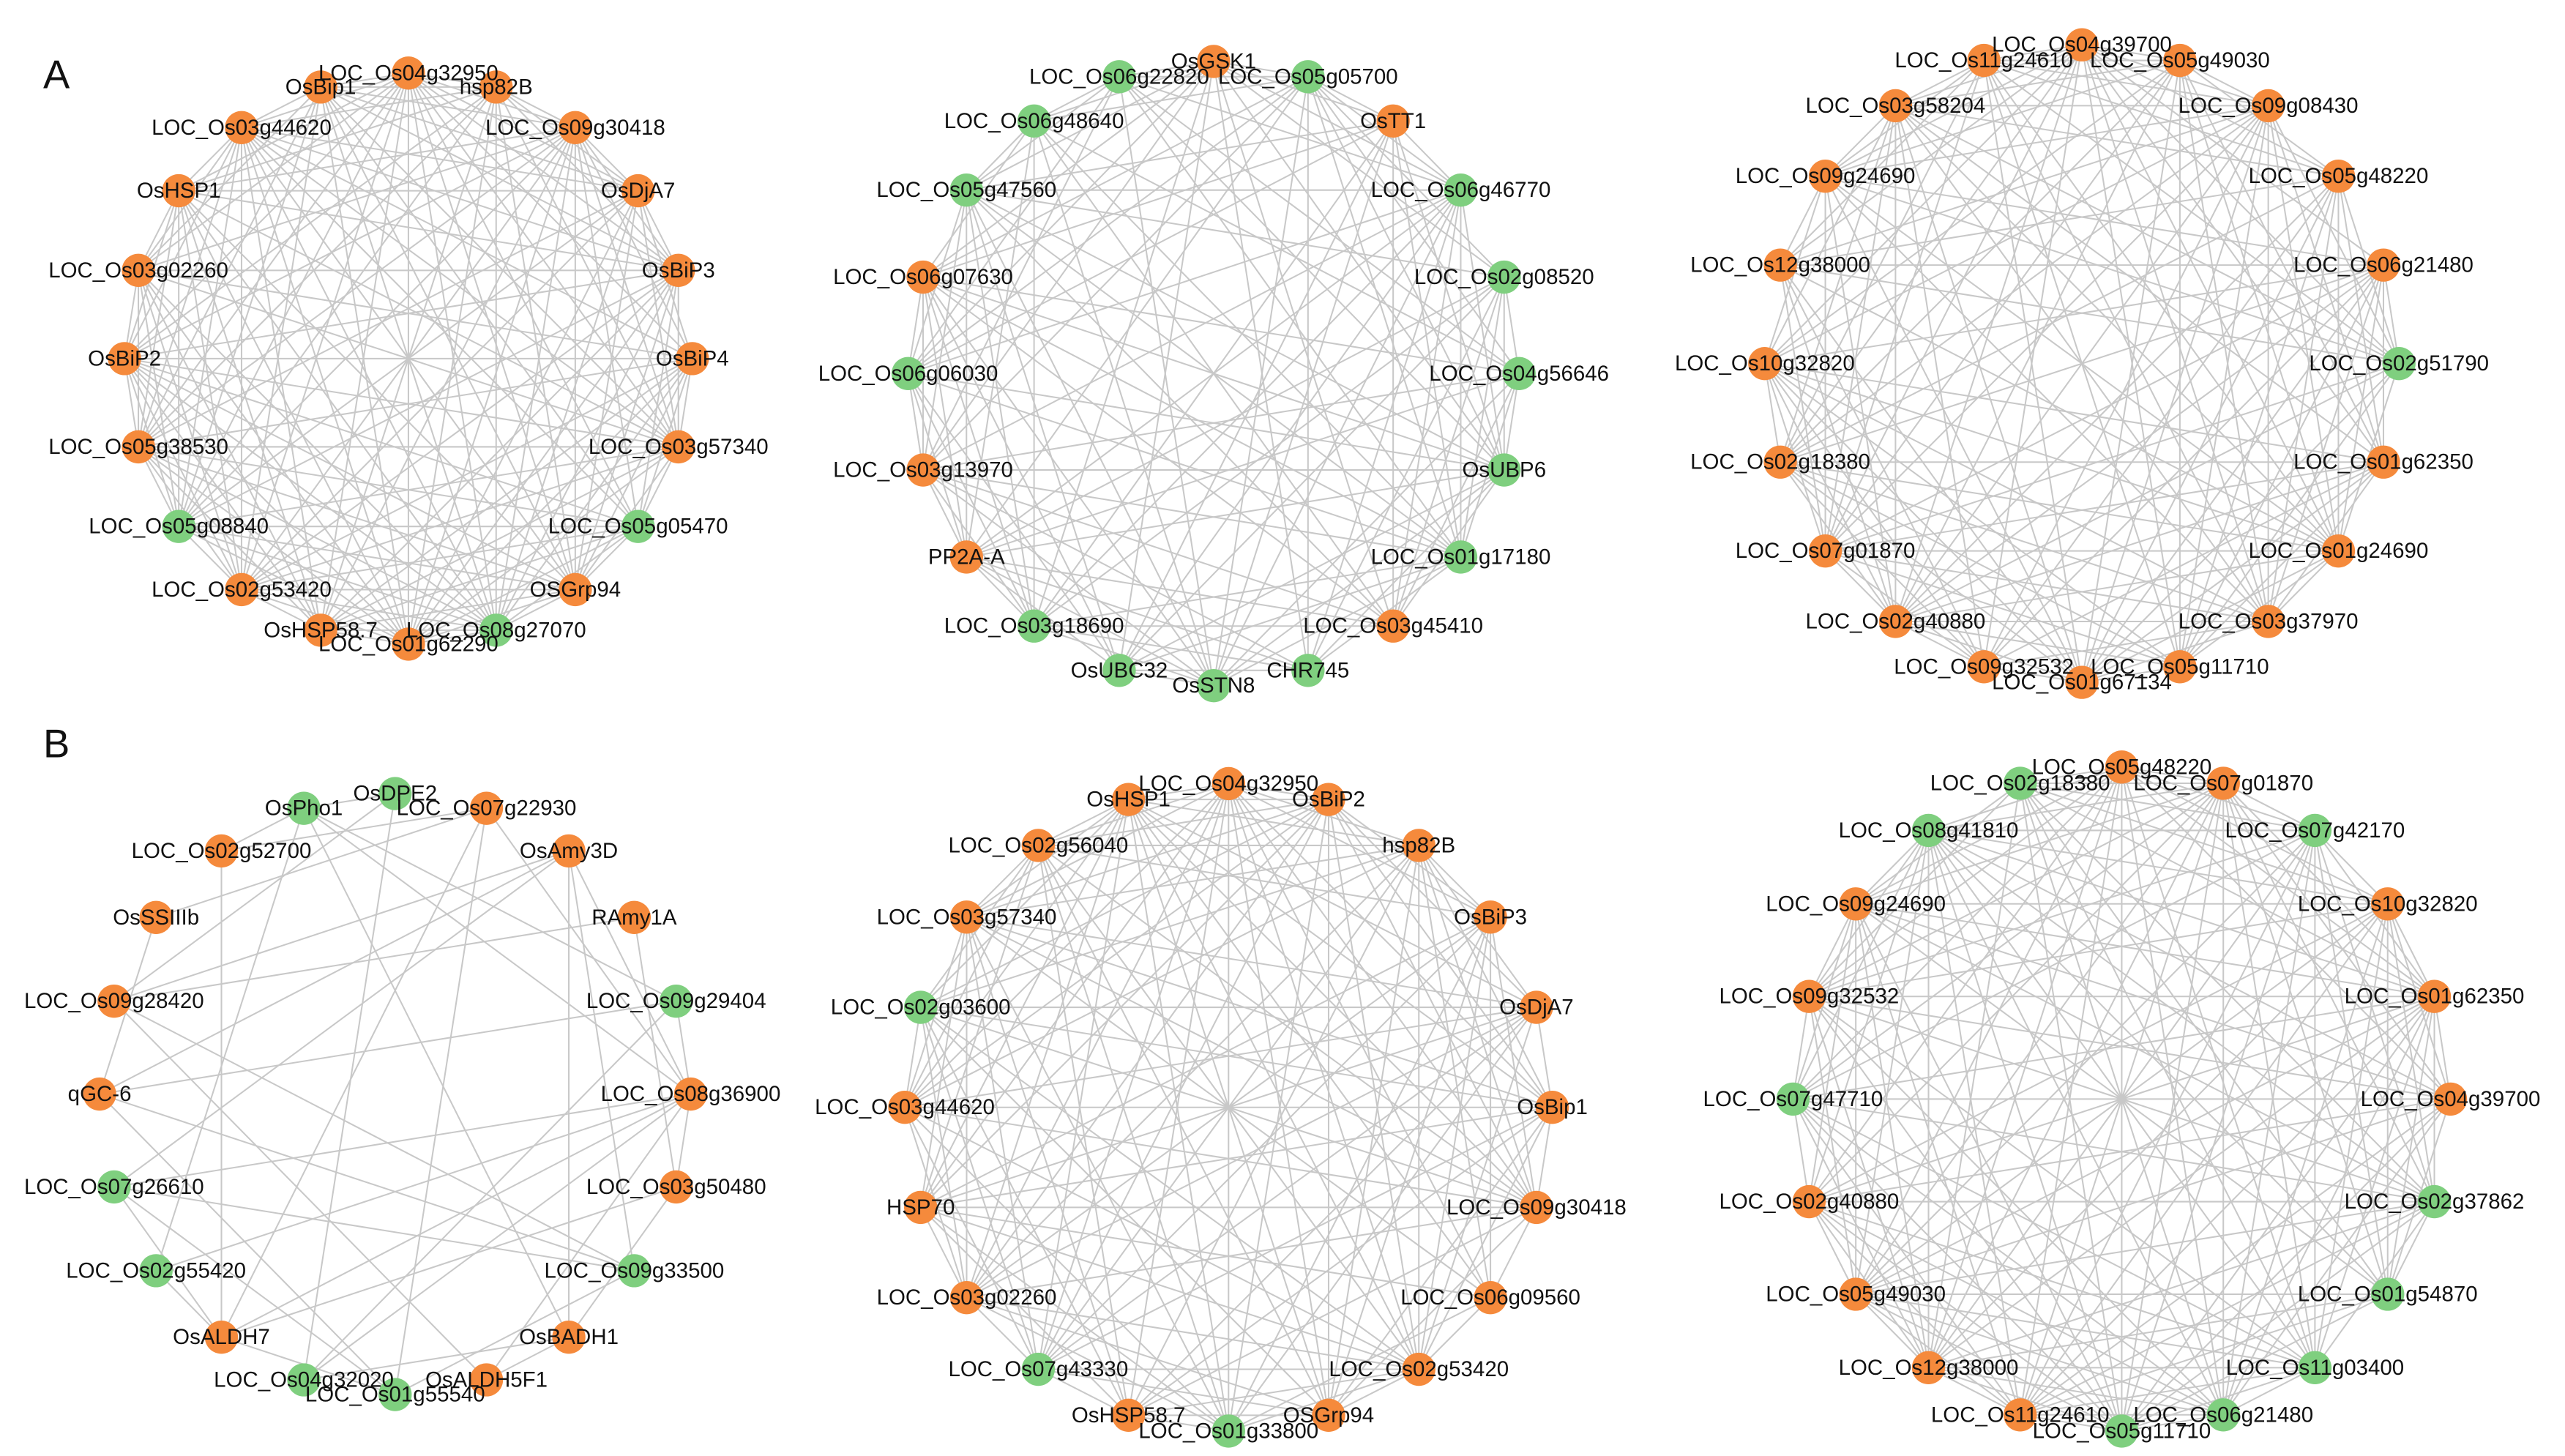 Image resolution: width=2565 pixels, height=1456 pixels. I want to click on node-label: LOC_Os07g22930, so click(487, 808).